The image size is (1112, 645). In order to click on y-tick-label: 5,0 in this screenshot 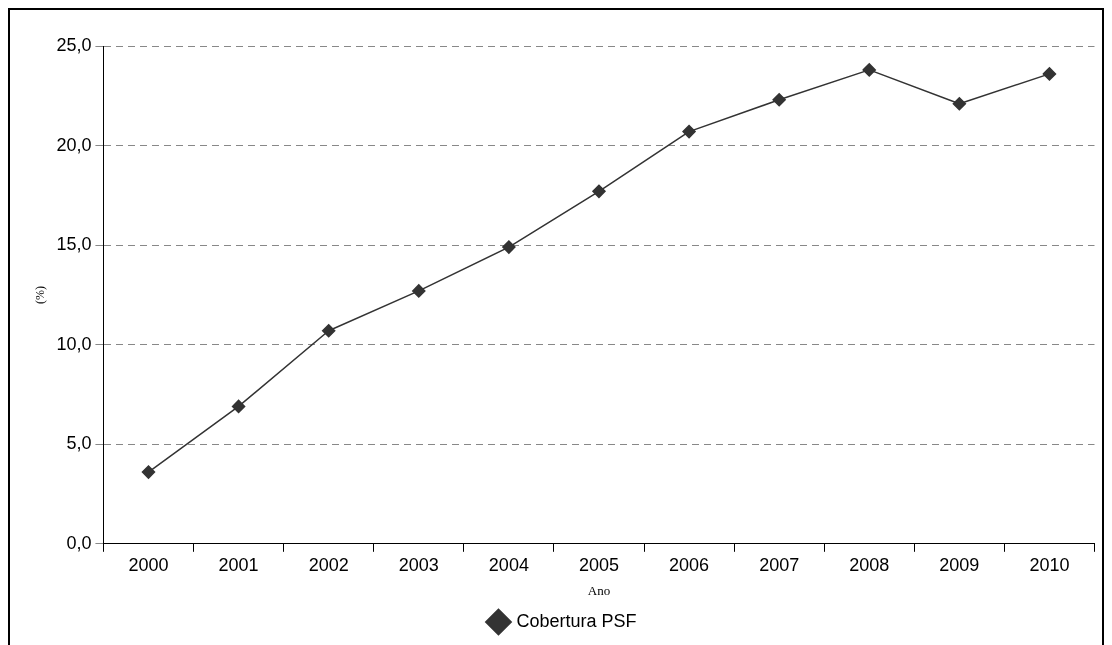, I will do `click(79, 443)`.